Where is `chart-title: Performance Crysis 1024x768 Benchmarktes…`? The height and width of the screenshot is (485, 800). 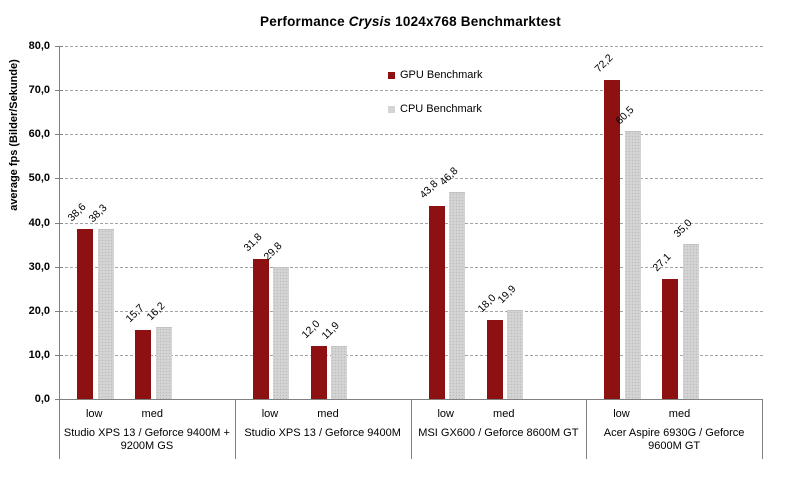
chart-title: Performance Crysis 1024x768 Benchmarktes… is located at coordinates (410, 21).